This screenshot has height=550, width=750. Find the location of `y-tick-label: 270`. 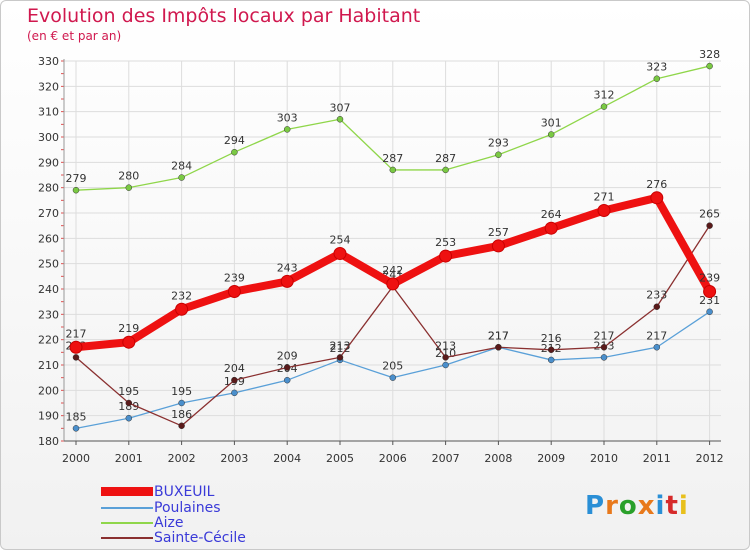

y-tick-label: 270 is located at coordinates (48, 213).